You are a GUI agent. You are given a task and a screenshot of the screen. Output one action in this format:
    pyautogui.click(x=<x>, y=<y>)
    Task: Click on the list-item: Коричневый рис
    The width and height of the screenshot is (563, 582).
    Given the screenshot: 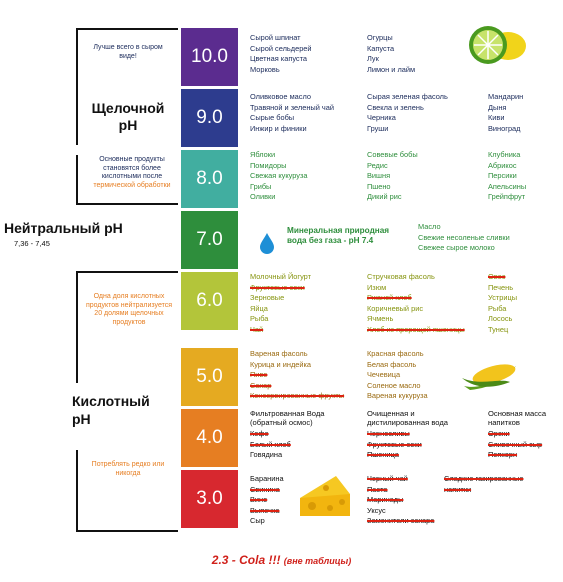 What is the action you would take?
    pyautogui.click(x=395, y=308)
    